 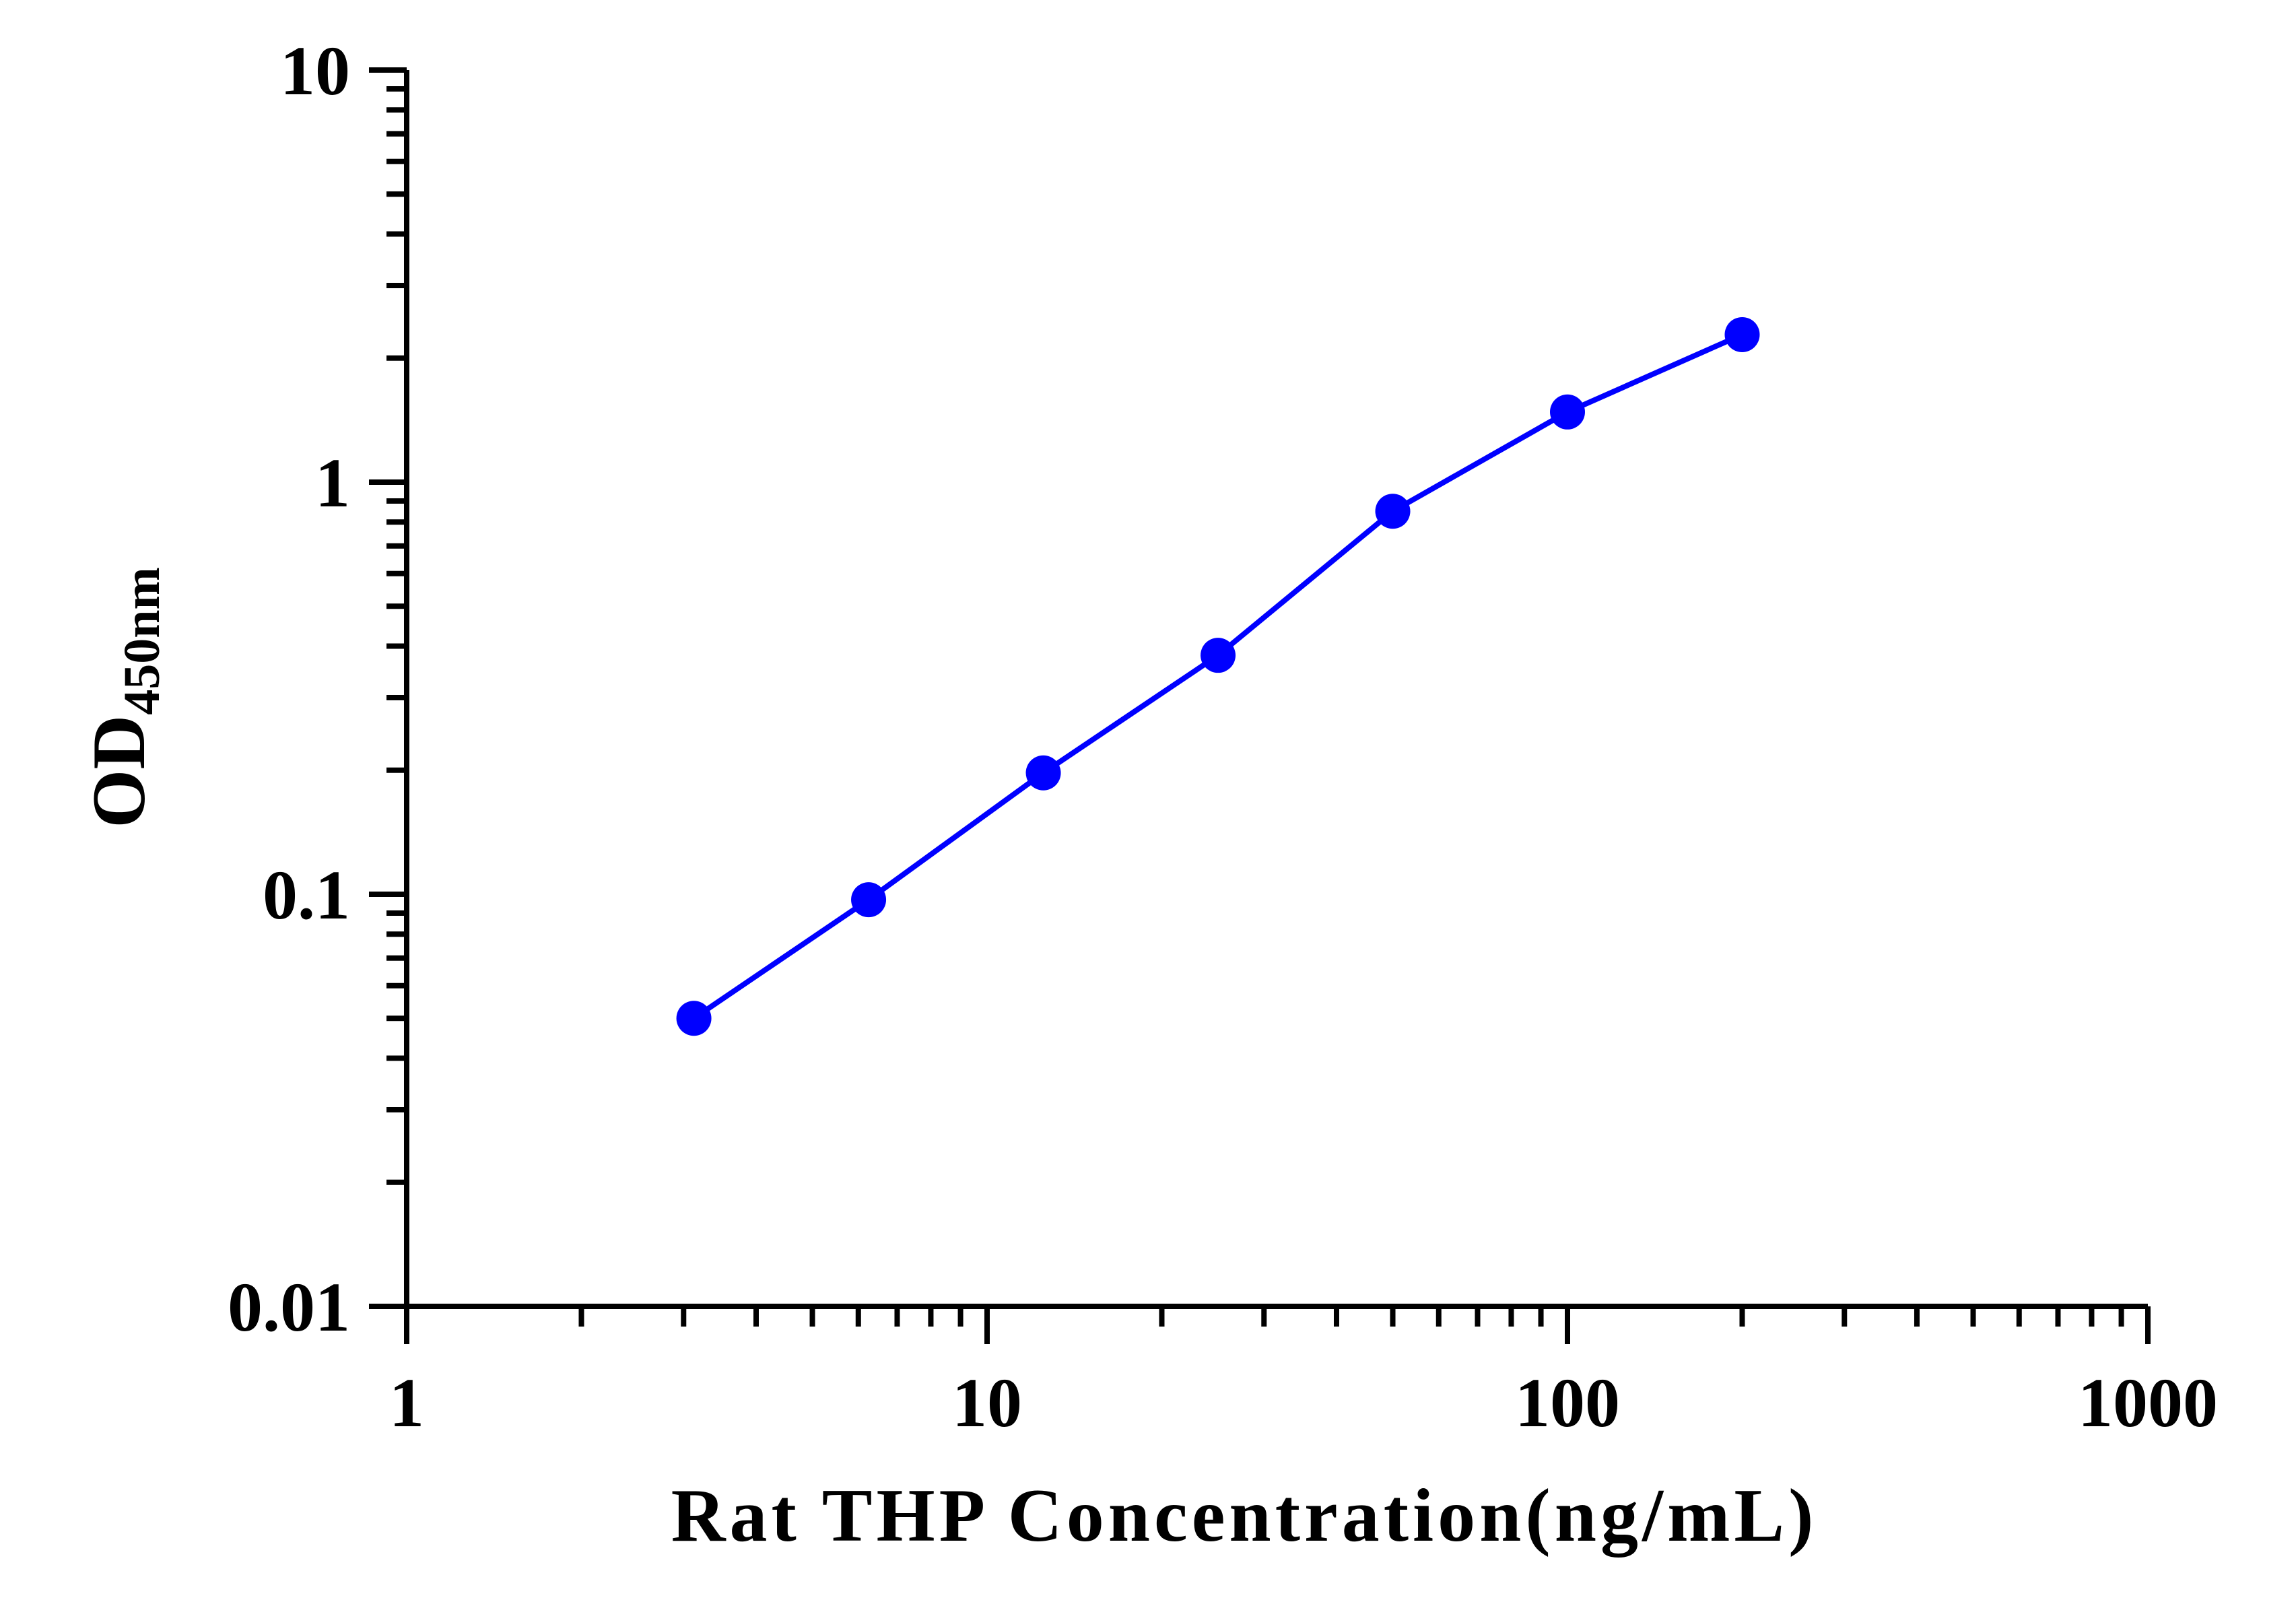 I want to click on y-tick-label: 0.1, so click(x=306, y=896).